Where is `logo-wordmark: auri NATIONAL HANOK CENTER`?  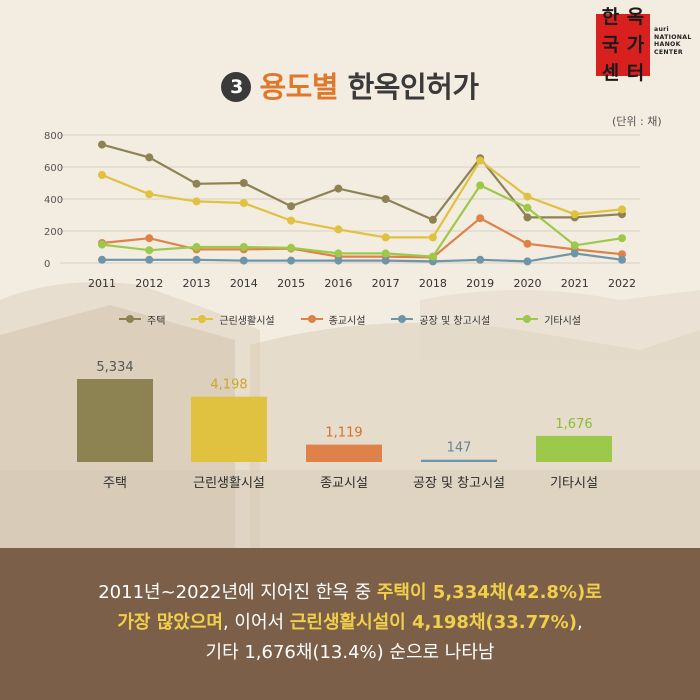 logo-wordmark: auri NATIONAL HANOK CENTER is located at coordinates (674, 41).